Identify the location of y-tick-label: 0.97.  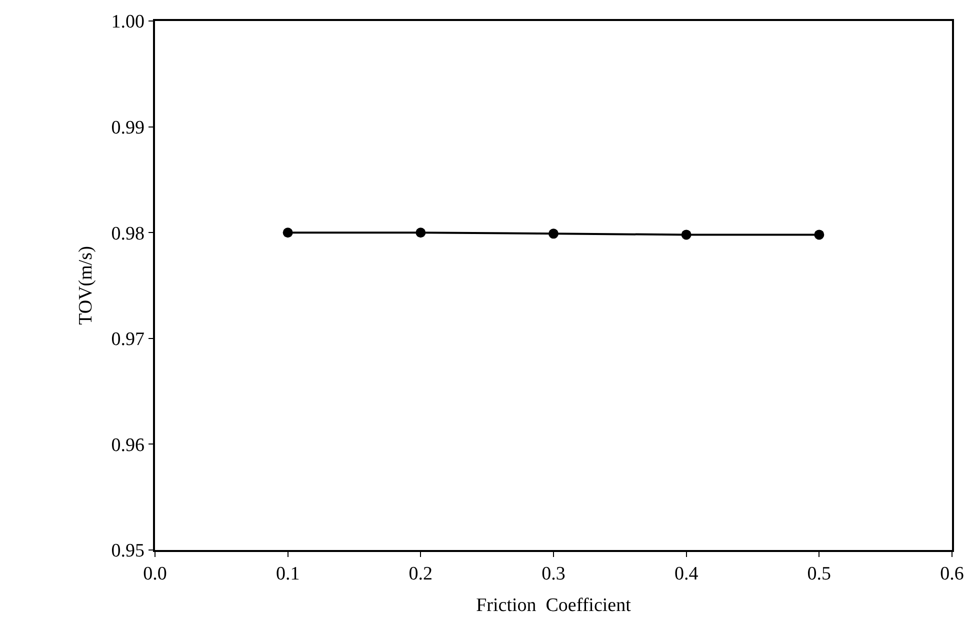
(127, 339).